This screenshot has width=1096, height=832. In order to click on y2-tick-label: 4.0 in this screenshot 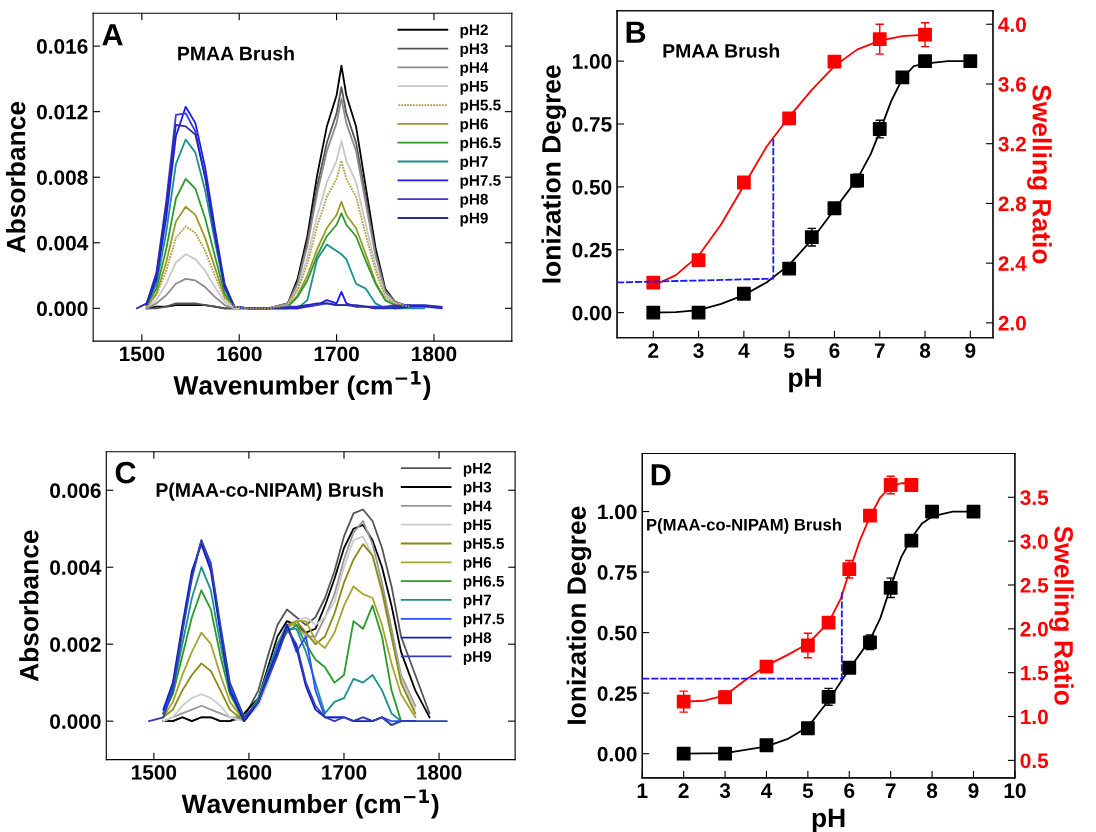, I will do `click(1012, 25)`.